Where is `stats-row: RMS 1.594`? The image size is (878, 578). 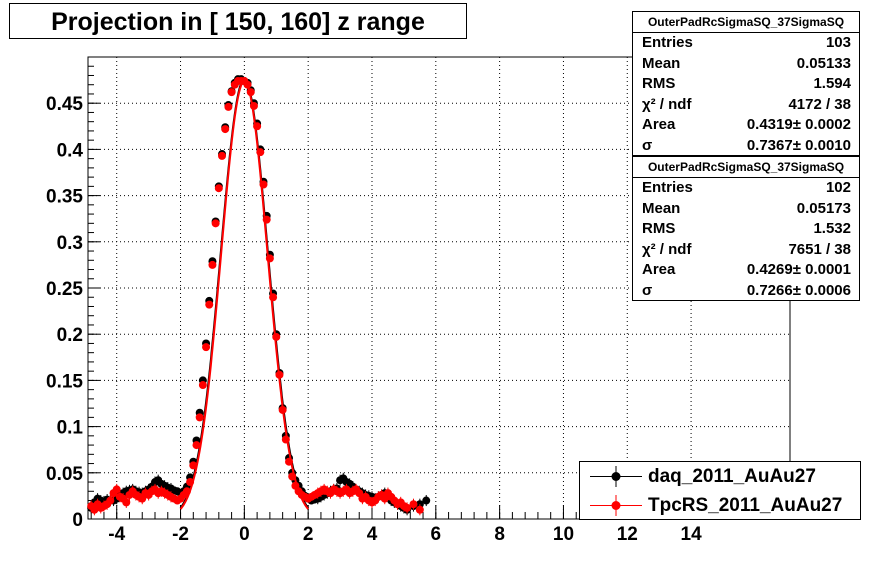 stats-row: RMS 1.594 is located at coordinates (746, 84).